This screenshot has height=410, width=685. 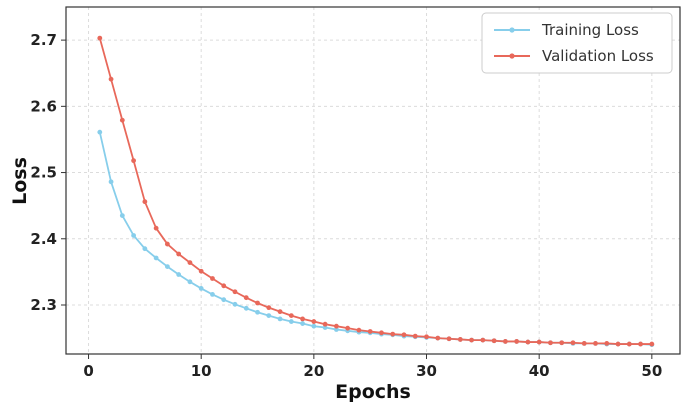 What do you see at coordinates (43, 106) in the screenshot?
I see `y-tick-label: 2.6` at bounding box center [43, 106].